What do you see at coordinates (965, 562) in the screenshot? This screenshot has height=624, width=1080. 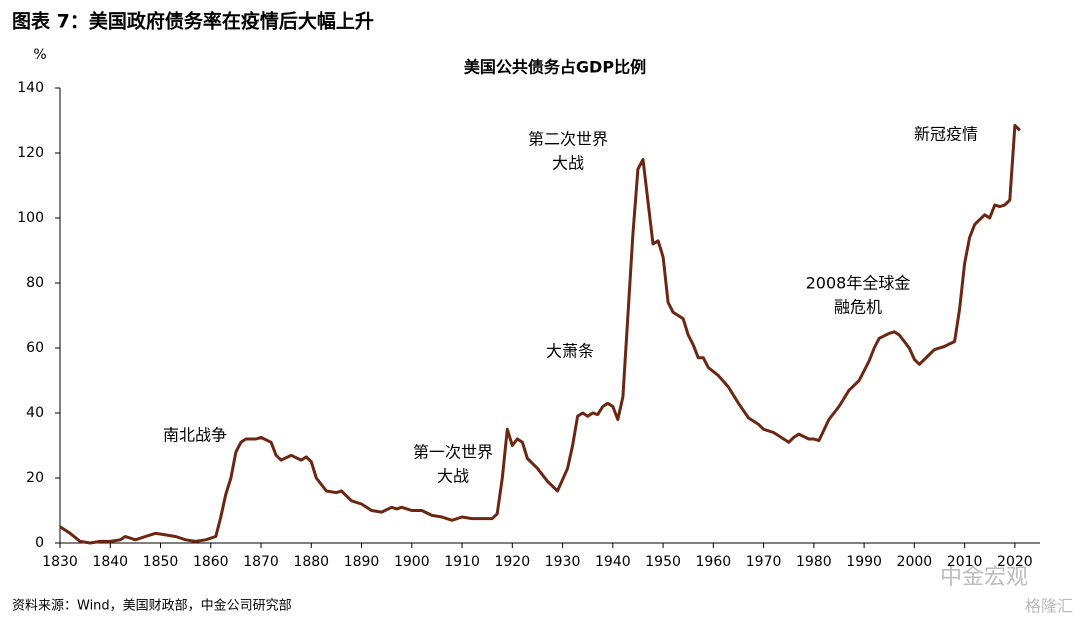 I see `x-tick-label: 2010` at bounding box center [965, 562].